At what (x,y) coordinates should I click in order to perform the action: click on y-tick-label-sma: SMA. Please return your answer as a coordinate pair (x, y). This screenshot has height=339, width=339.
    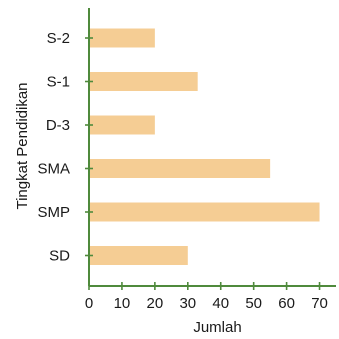
    Looking at the image, I should click on (53, 169).